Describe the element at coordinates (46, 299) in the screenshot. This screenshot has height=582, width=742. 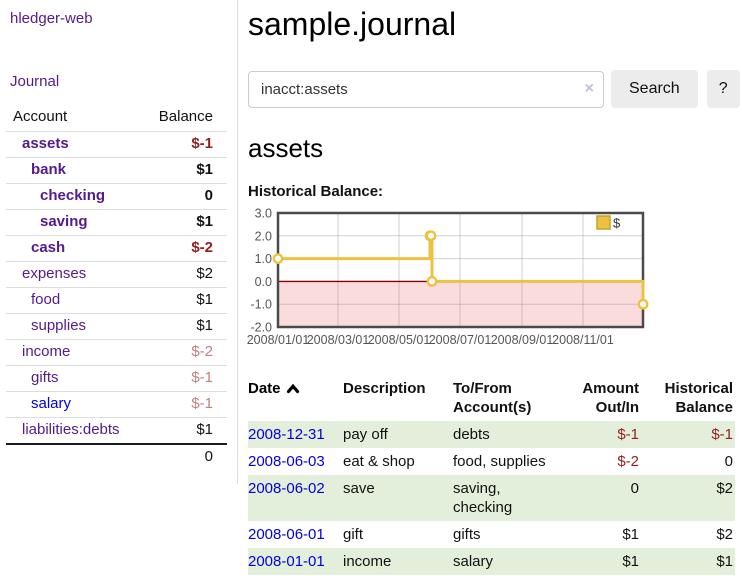
I see `sidebar-account-link-food: food` at that location.